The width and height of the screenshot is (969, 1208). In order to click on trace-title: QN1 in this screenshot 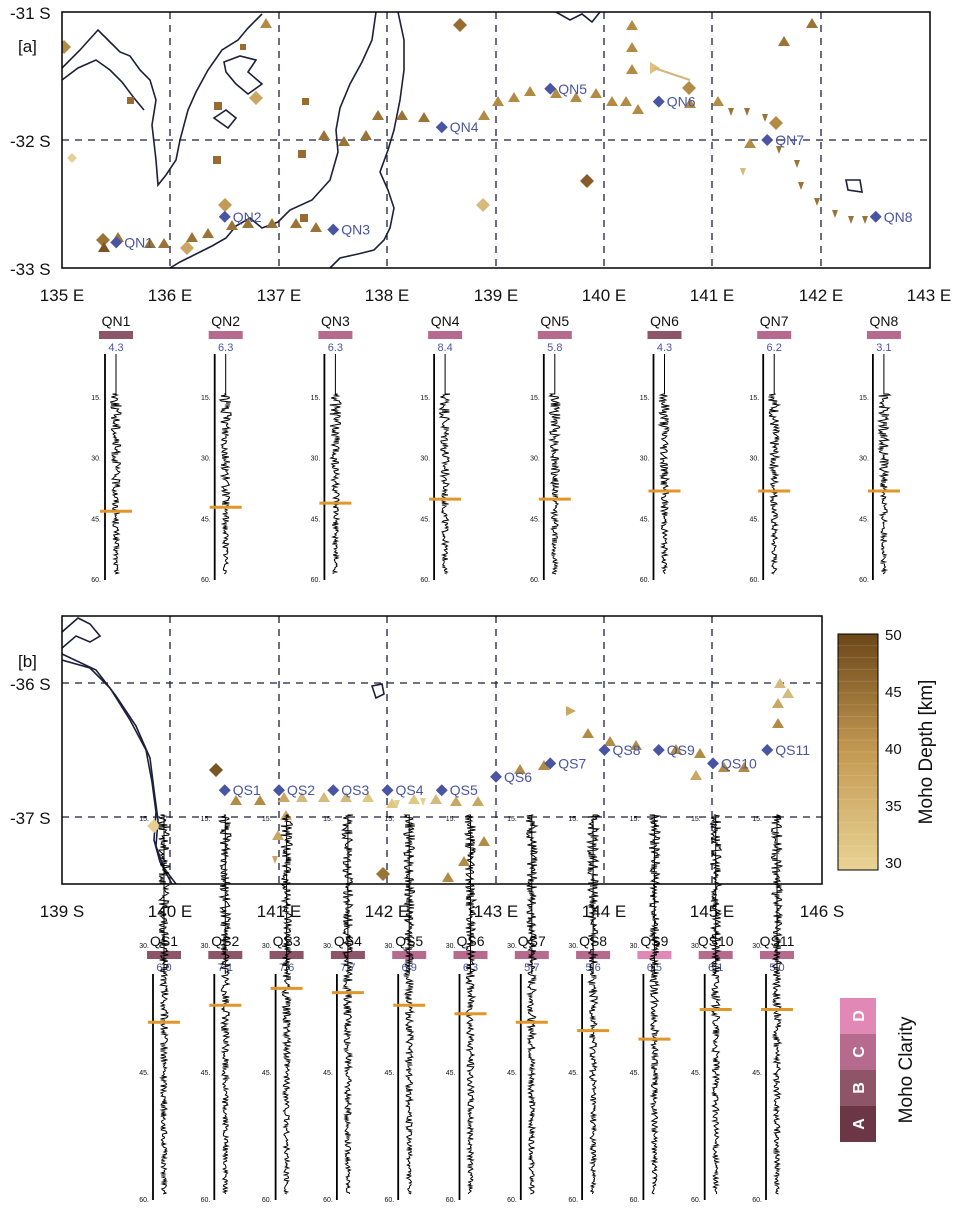, I will do `click(116, 321)`.